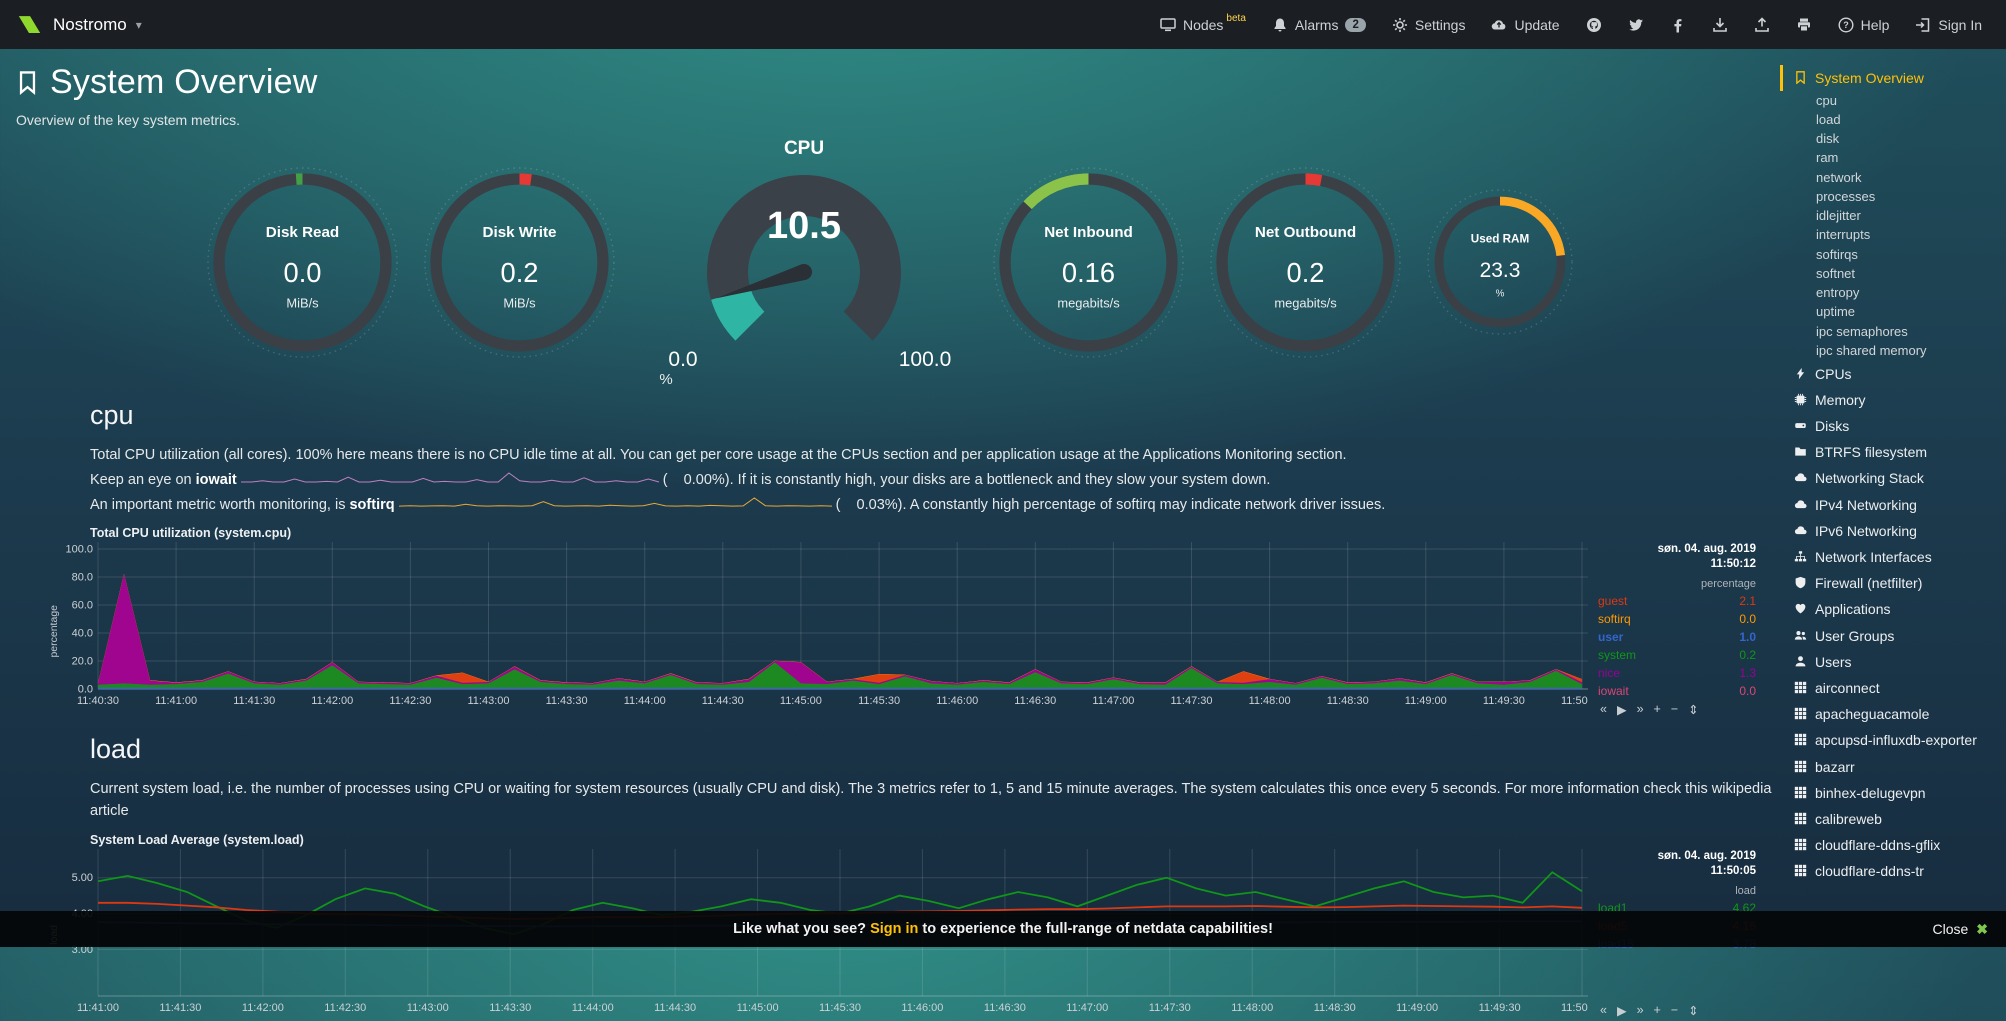 The height and width of the screenshot is (1021, 2006). What do you see at coordinates (1893, 293) in the screenshot?
I see `sidebar-item-entropy: entropy` at bounding box center [1893, 293].